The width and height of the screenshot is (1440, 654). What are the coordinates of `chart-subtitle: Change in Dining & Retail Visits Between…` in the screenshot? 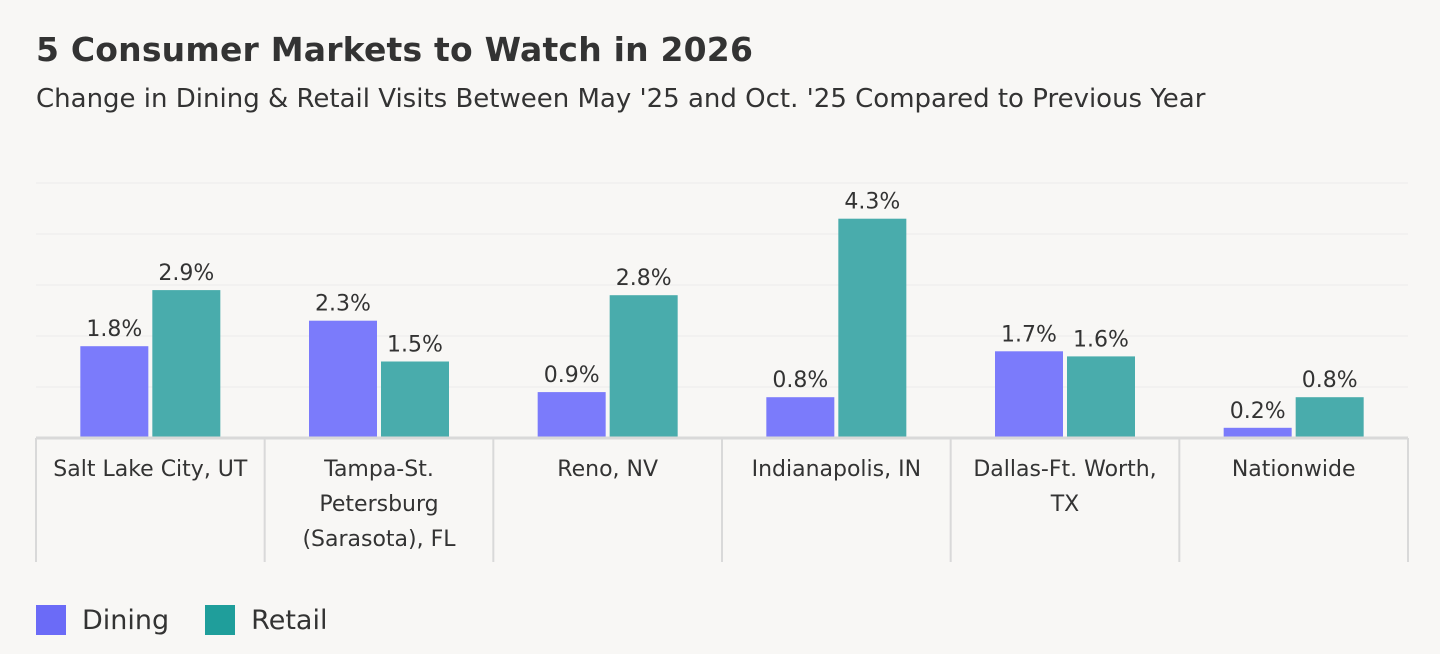 It's located at (621, 99).